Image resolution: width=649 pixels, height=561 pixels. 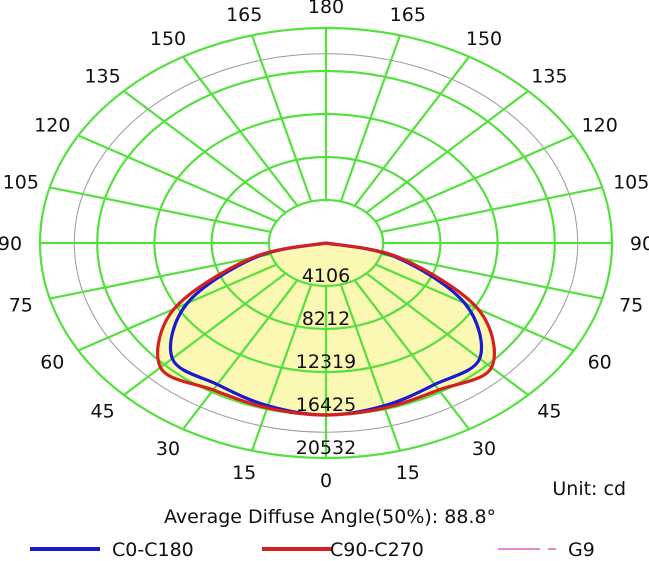 I want to click on angle-label: 0, so click(x=326, y=481).